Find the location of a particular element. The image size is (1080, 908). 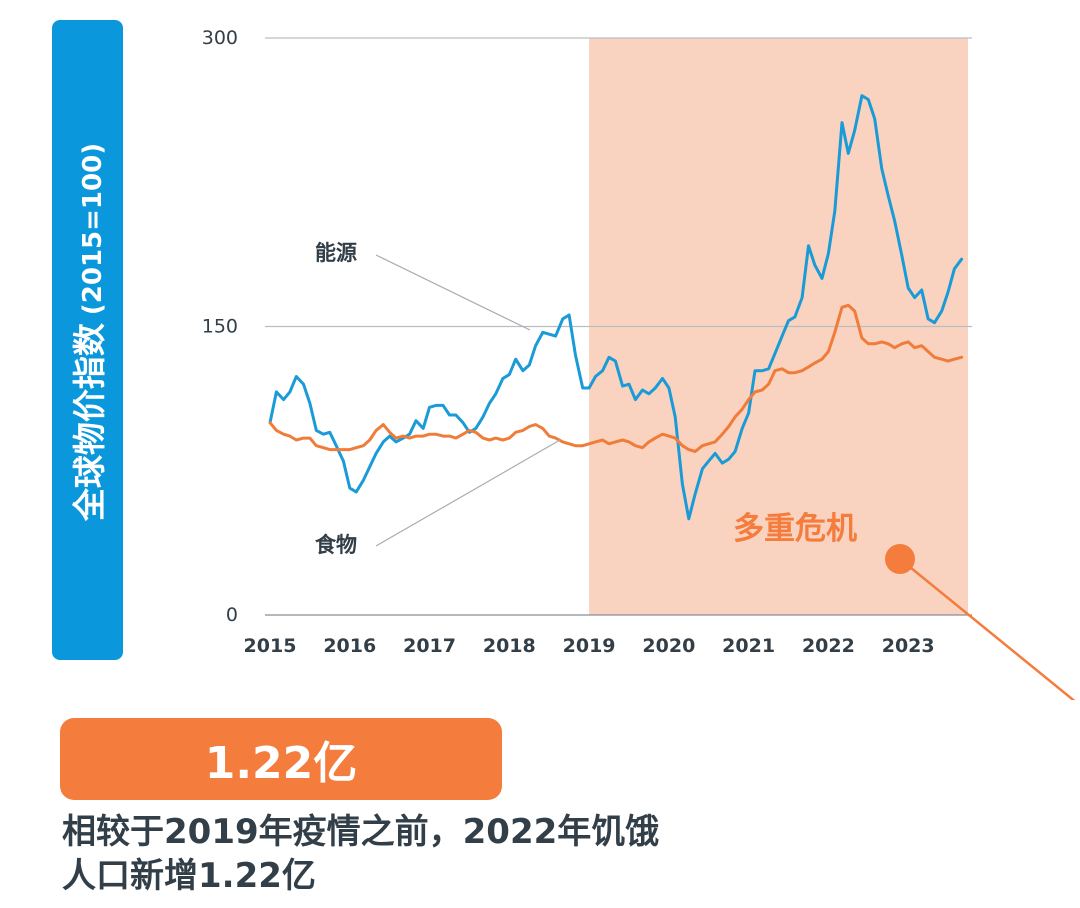

energy-series-label: 能源 is located at coordinates (336, 253).